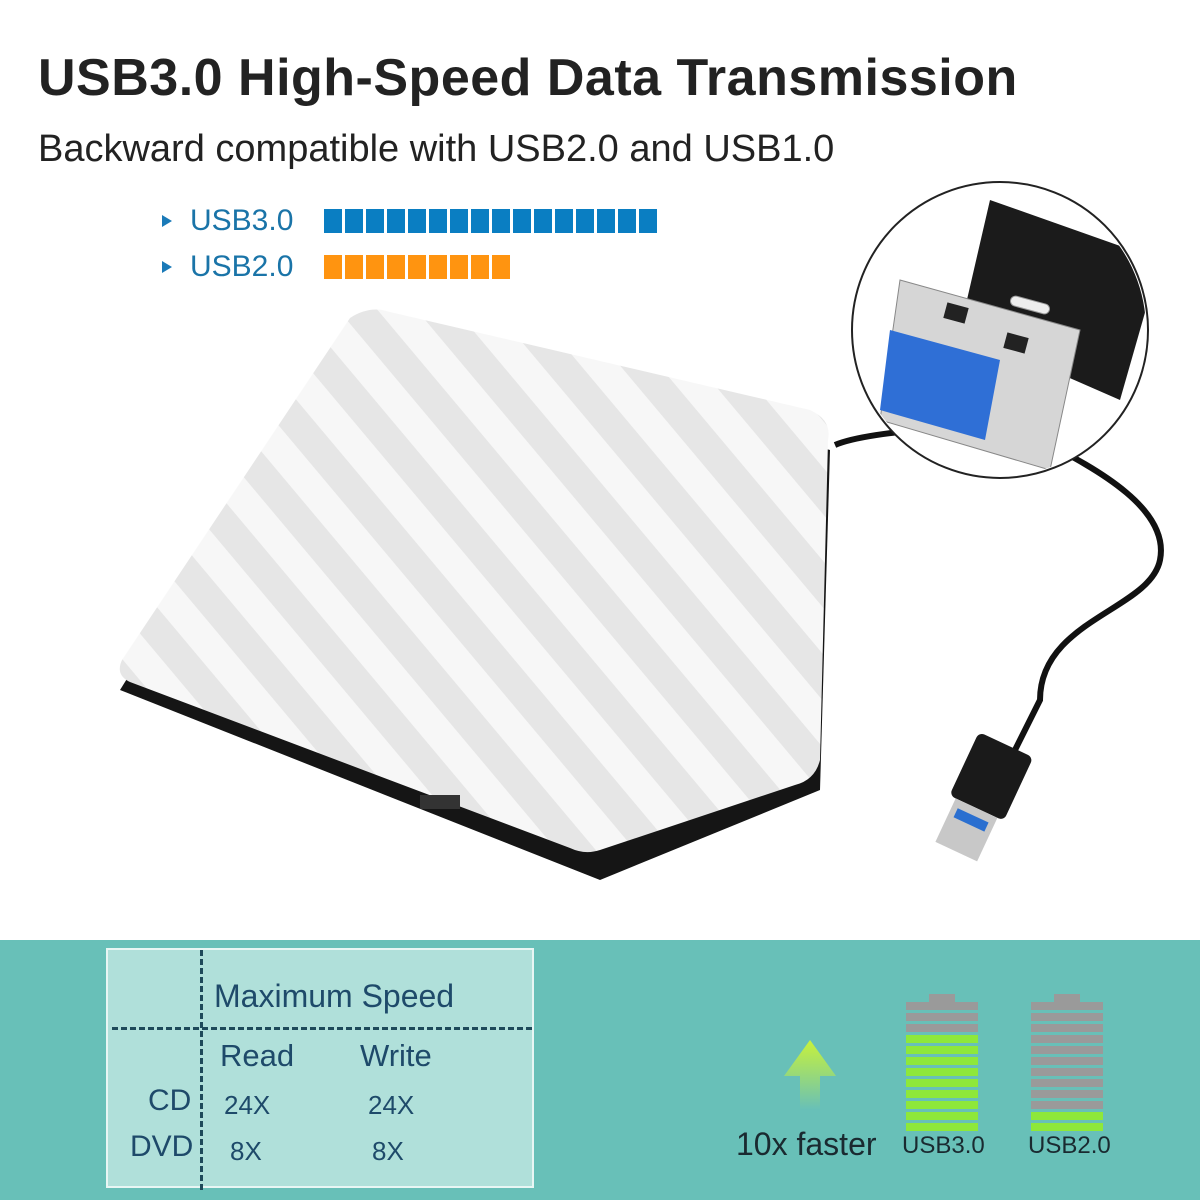  Describe the element at coordinates (257, 1055) in the screenshot. I see `column-header: Read` at that location.